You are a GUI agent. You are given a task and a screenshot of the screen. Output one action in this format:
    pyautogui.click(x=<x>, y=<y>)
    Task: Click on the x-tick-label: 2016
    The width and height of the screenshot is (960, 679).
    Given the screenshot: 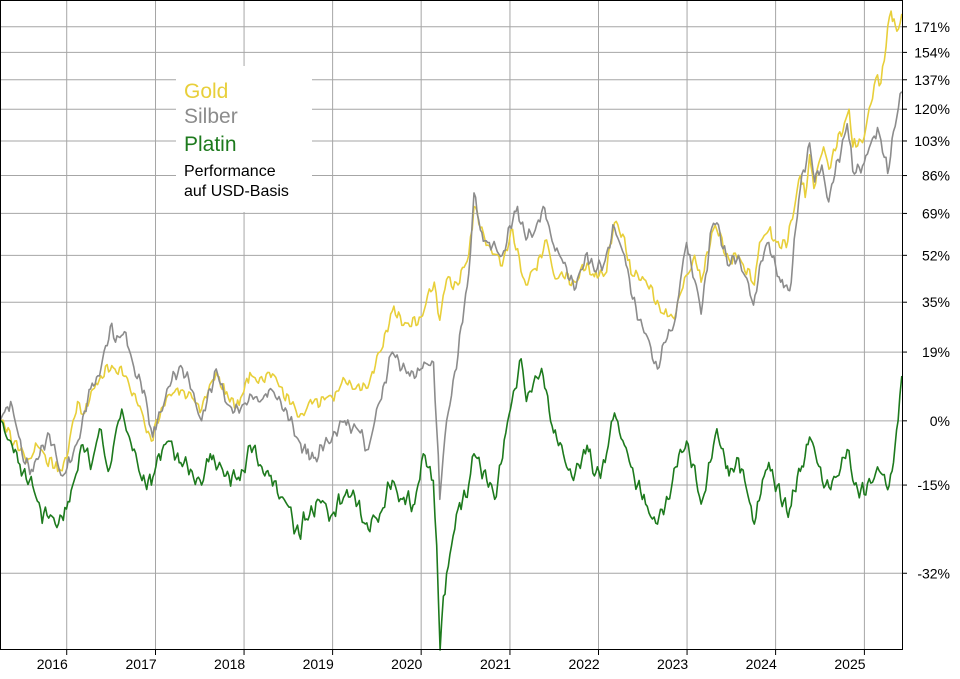 What is the action you would take?
    pyautogui.click(x=52, y=664)
    